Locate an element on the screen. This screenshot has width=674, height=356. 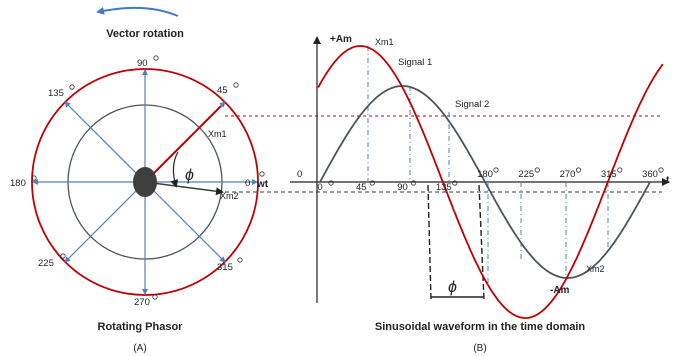
minus-am-label: -Am is located at coordinates (560, 290).